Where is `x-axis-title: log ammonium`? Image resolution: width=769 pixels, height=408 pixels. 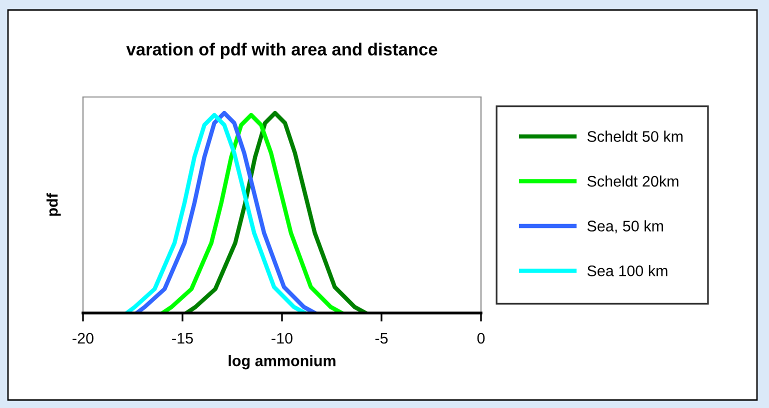
x-axis-title: log ammonium is located at coordinates (282, 362).